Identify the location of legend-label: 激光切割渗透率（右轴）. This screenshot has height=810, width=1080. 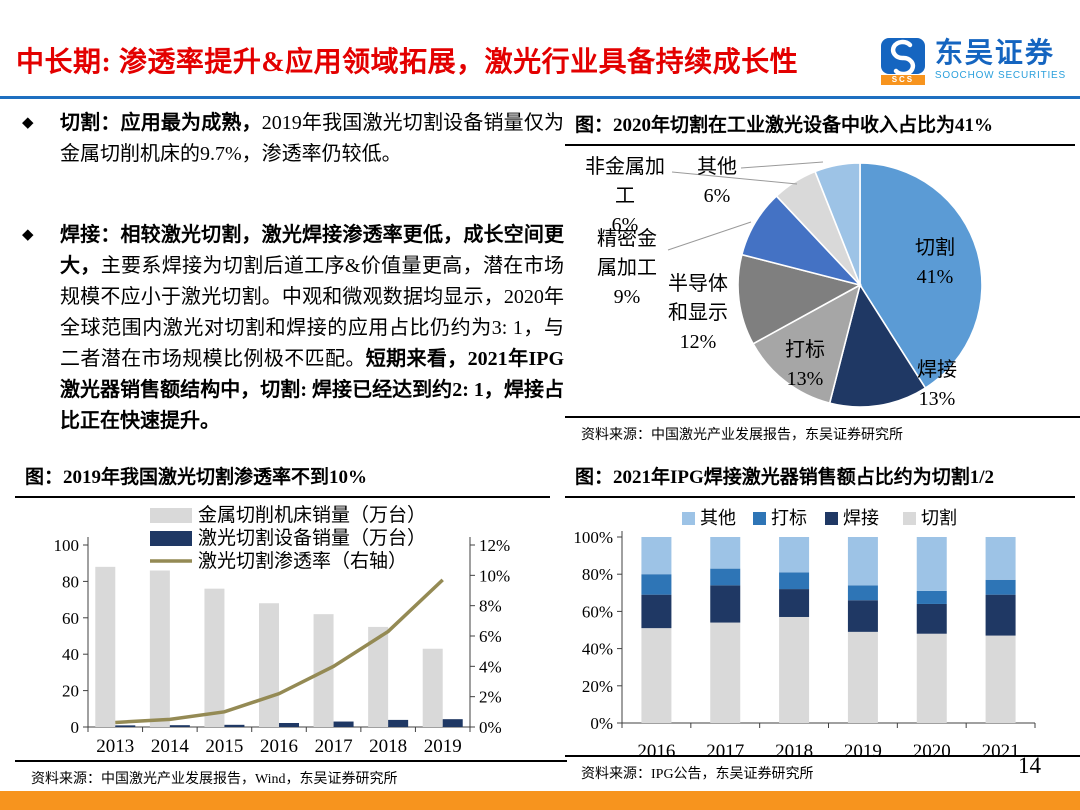
(302, 561).